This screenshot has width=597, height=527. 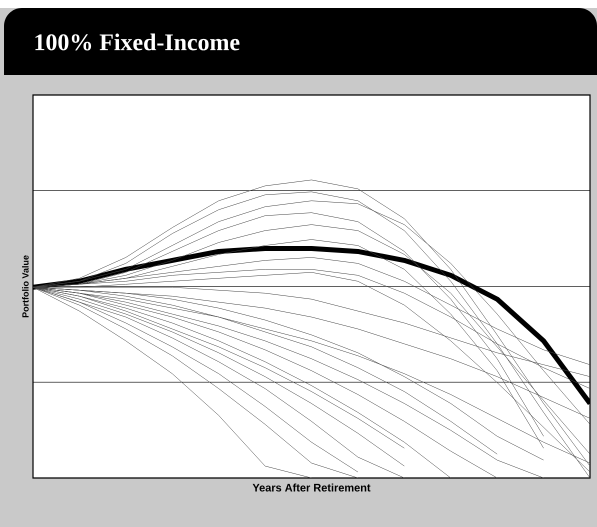 I want to click on chart-title: 100% Fixed-Income, so click(x=137, y=42).